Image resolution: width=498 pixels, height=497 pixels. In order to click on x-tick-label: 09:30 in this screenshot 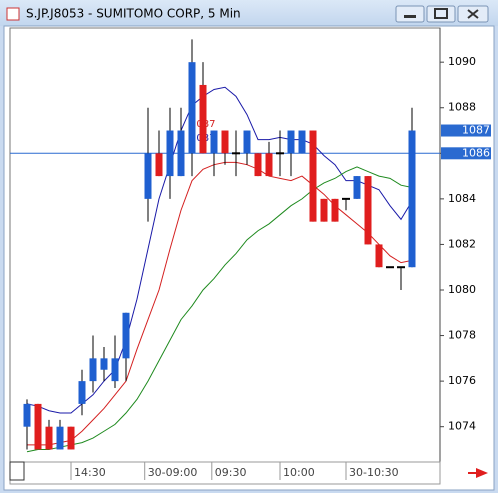, I will do `click(231, 472)`.